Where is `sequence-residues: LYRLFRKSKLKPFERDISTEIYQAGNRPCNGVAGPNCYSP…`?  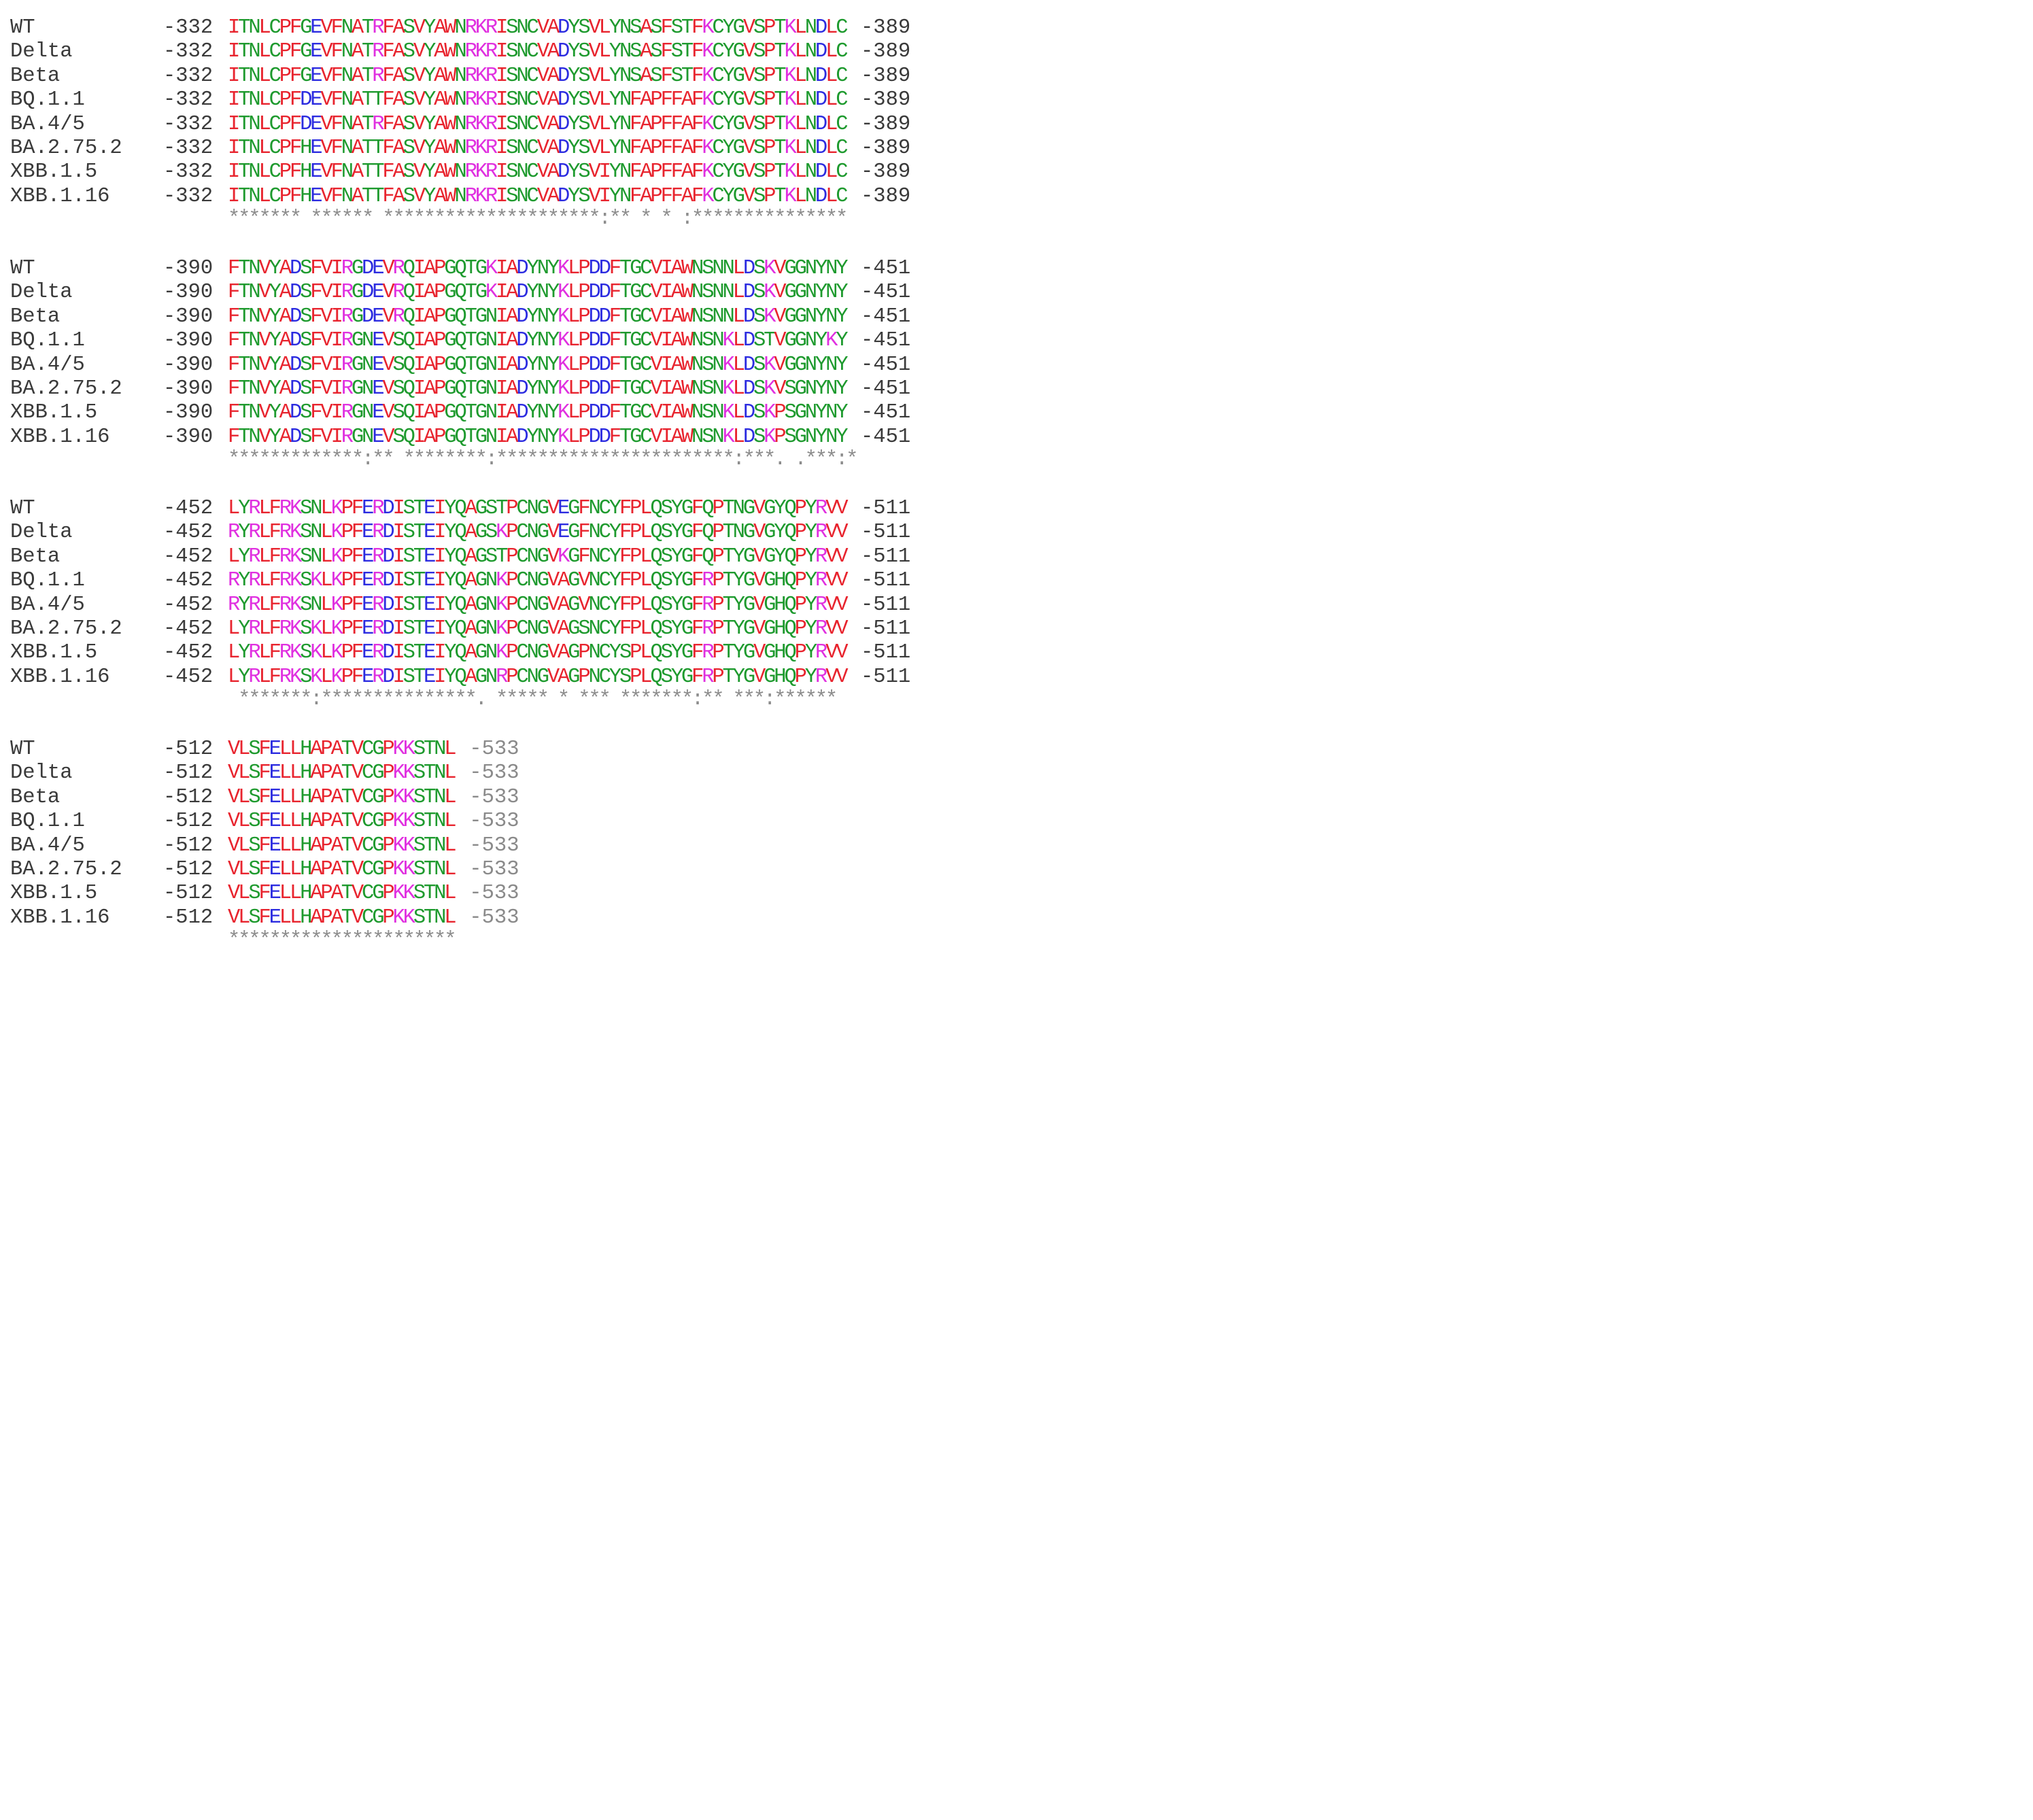 sequence-residues: LYRLFRKSKLKPFERDISTEIYQAGNRPCNGVAGPNCYSP… is located at coordinates (538, 677).